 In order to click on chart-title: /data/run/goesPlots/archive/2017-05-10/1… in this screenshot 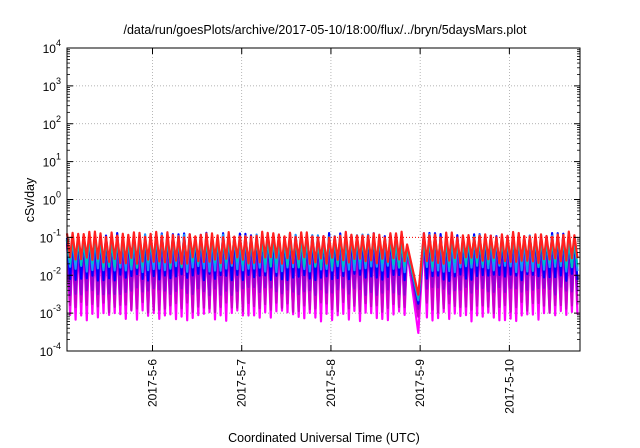, I will do `click(325, 30)`.